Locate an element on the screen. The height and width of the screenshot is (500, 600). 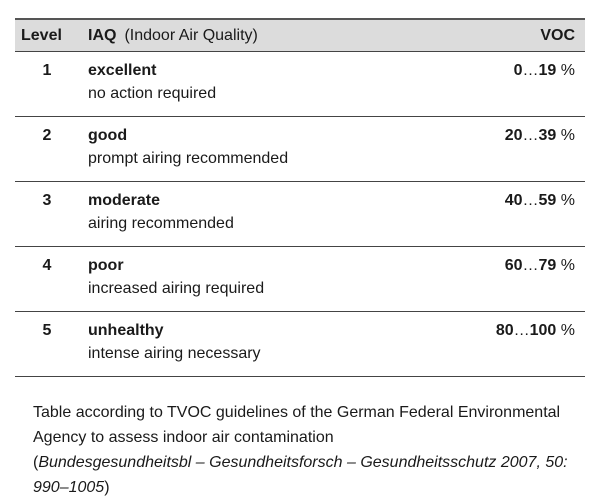
voc-min: 20 is located at coordinates (513, 135).